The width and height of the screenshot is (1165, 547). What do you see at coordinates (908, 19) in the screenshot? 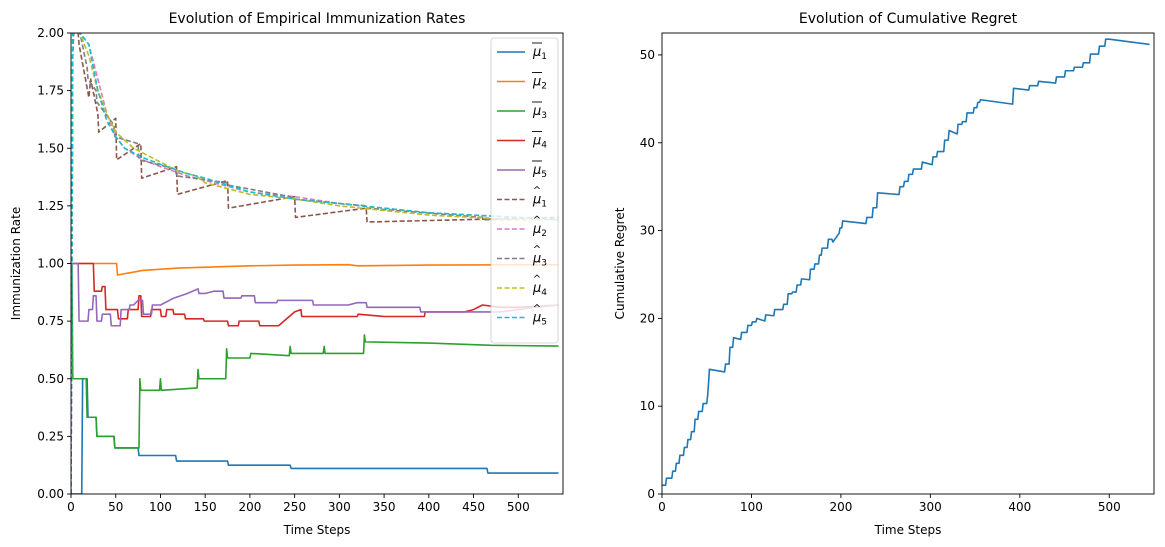
I see `chart-title: Evolution of Cumulative Regret` at bounding box center [908, 19].